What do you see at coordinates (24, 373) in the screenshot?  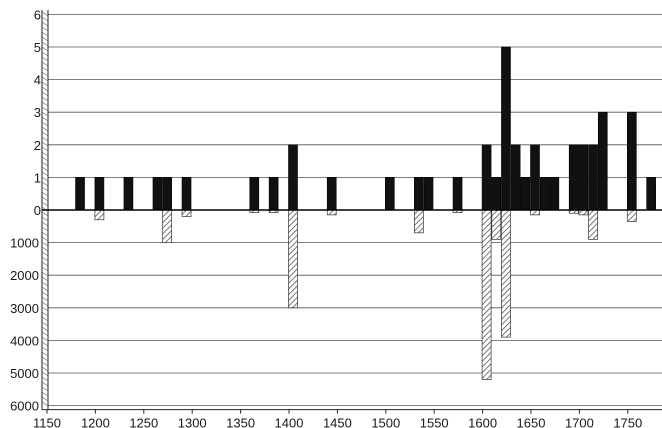 I see `y-tick-label-lower: 5000` at bounding box center [24, 373].